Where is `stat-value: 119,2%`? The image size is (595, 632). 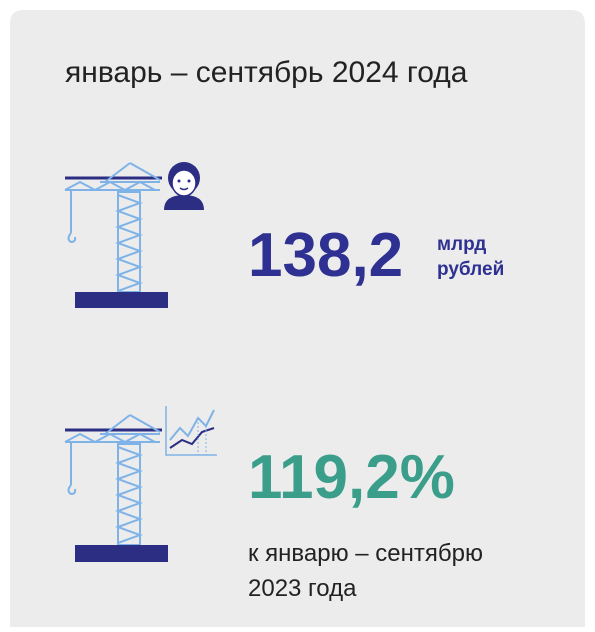 stat-value: 119,2% is located at coordinates (351, 477).